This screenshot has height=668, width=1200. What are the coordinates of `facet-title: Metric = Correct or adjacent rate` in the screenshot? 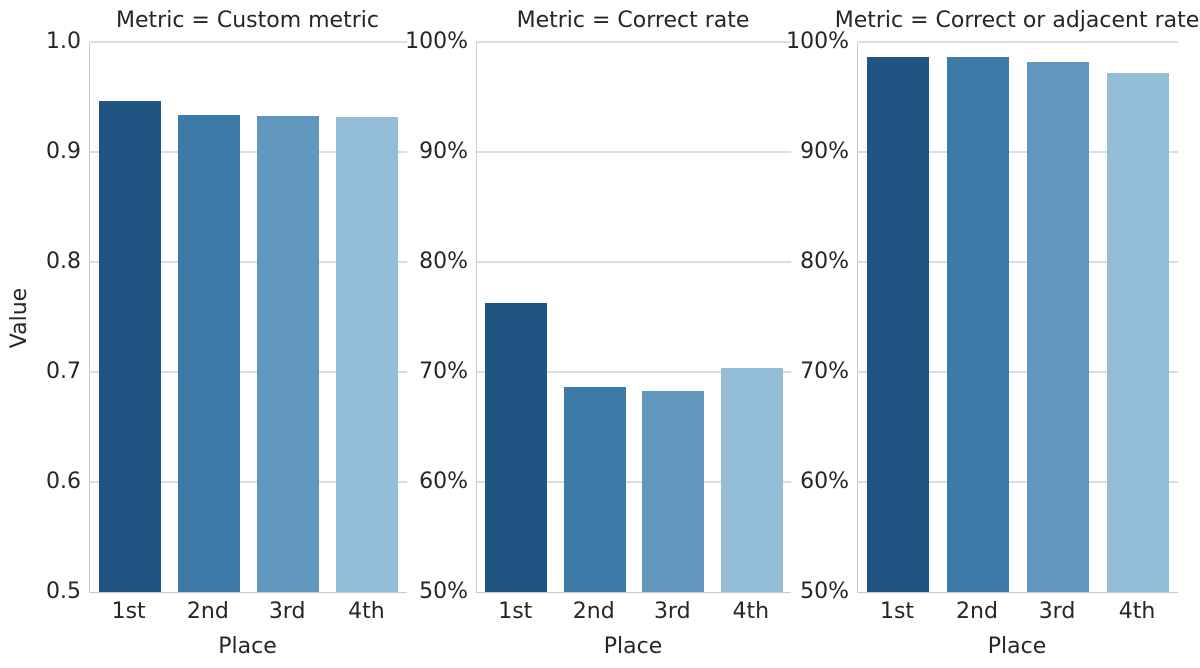 It's located at (1017, 20).